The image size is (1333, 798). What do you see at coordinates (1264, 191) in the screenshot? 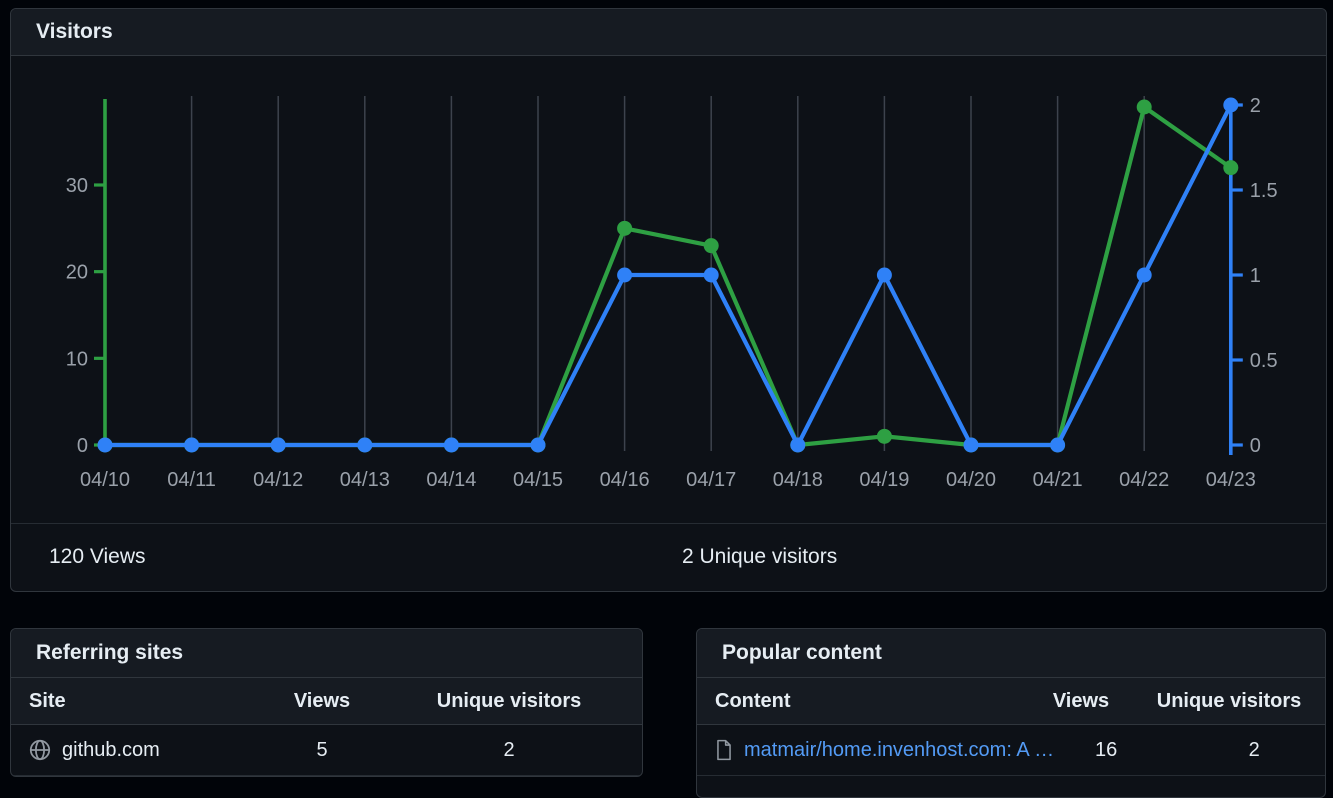
I see `right-axis-tick-label: 1.5` at bounding box center [1264, 191].